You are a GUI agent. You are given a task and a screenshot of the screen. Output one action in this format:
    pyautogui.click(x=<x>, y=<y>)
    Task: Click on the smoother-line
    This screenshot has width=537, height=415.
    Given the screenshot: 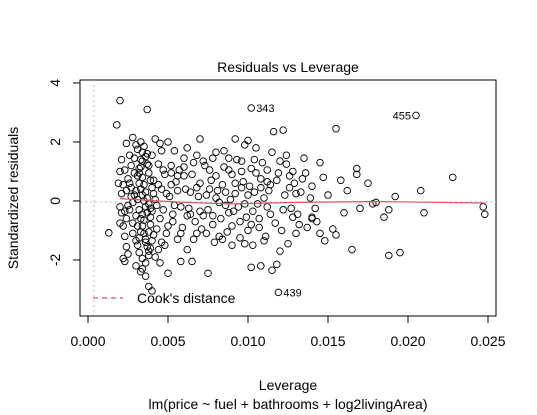 What is the action you would take?
    pyautogui.click(x=302, y=201)
    